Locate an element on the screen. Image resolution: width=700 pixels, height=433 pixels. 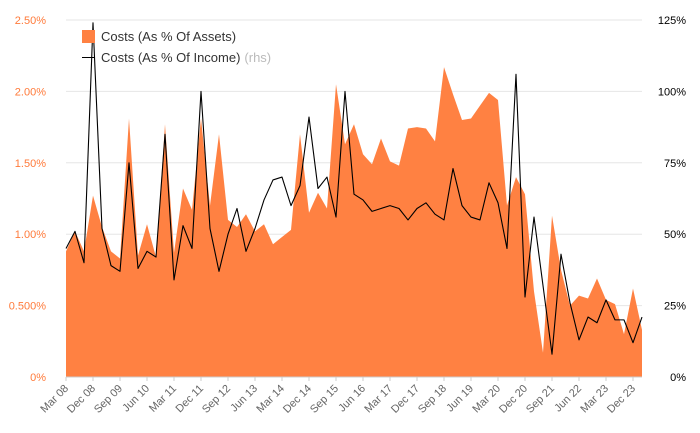
left-tick-label: 2.00% is located at coordinates (30, 92).